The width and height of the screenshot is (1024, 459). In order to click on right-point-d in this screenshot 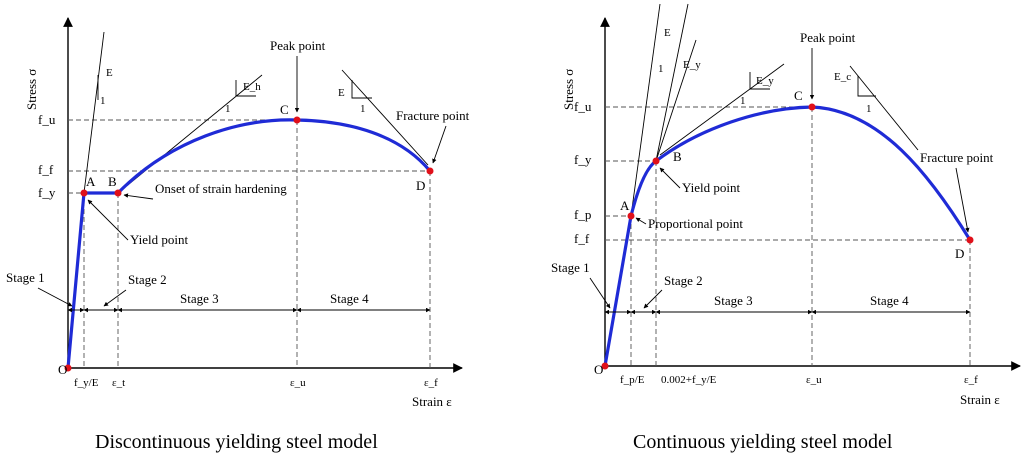, I will do `click(970, 240)`.